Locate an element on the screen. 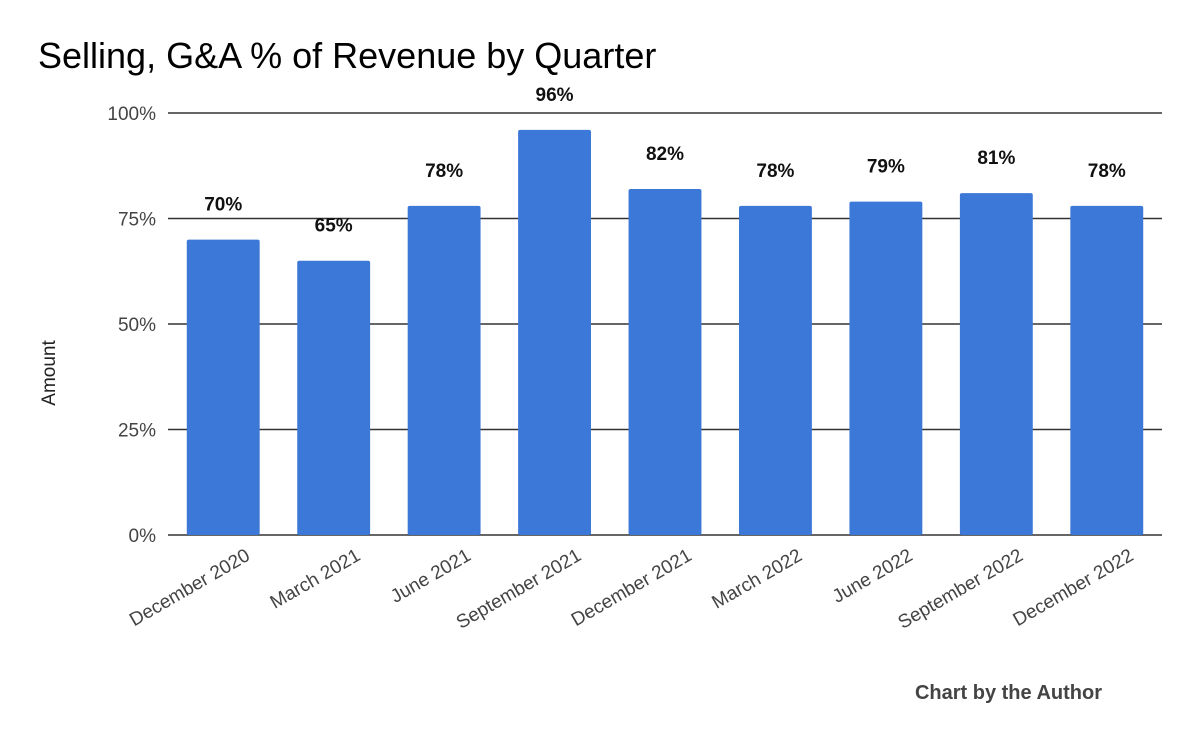 The image size is (1200, 742). x-tick-label: September 2021 is located at coordinates (519, 589).